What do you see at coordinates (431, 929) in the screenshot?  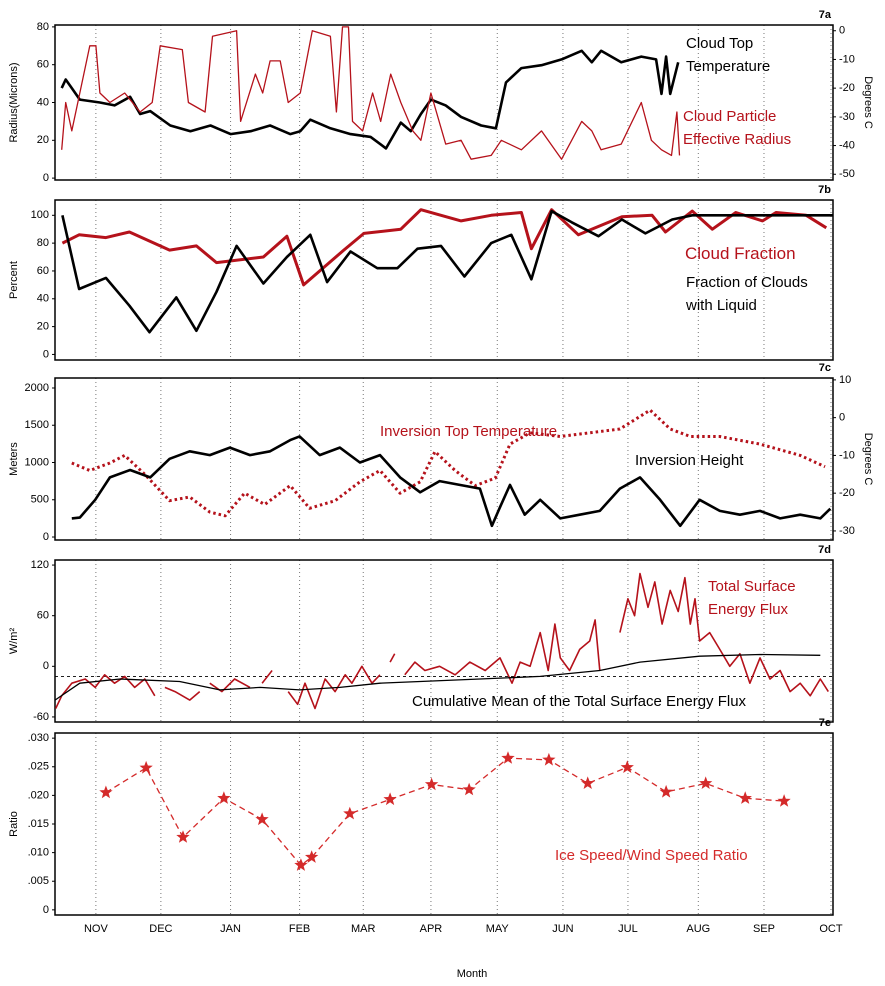 I see `x-tick-label: APR` at bounding box center [431, 929].